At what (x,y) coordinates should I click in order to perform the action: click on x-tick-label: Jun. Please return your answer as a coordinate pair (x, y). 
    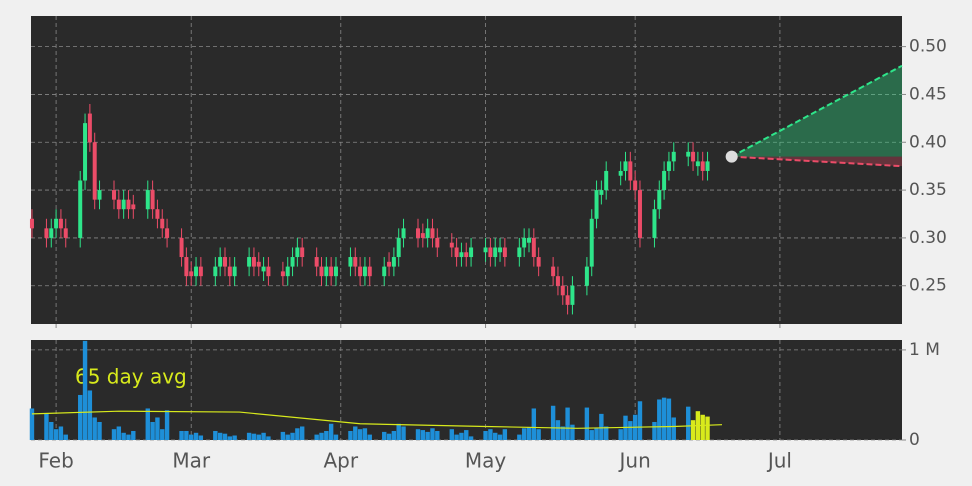
    Looking at the image, I should click on (634, 461).